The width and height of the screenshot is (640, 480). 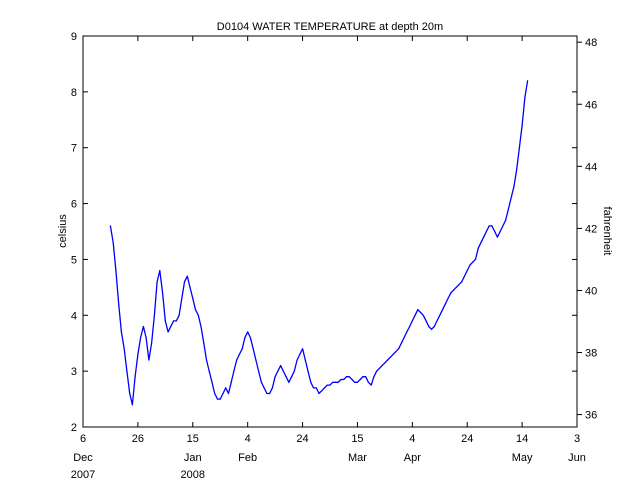 I want to click on y-axis-label: celsius, so click(x=63, y=231).